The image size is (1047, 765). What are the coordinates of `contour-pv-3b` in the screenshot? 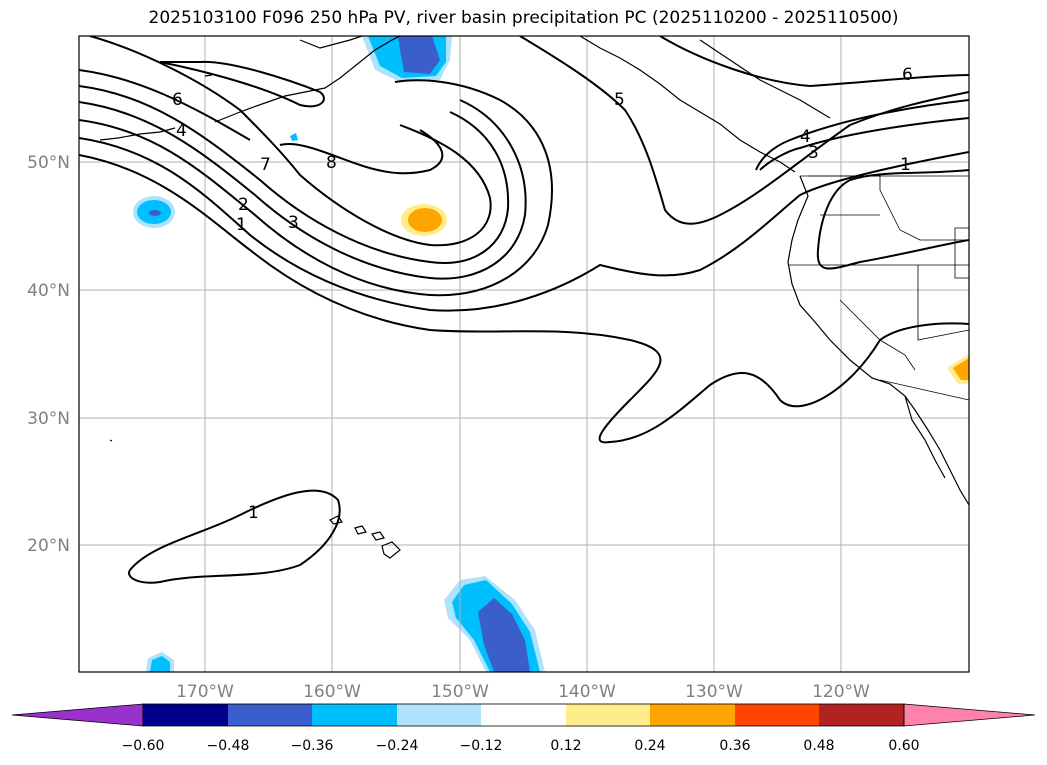 It's located at (864, 144).